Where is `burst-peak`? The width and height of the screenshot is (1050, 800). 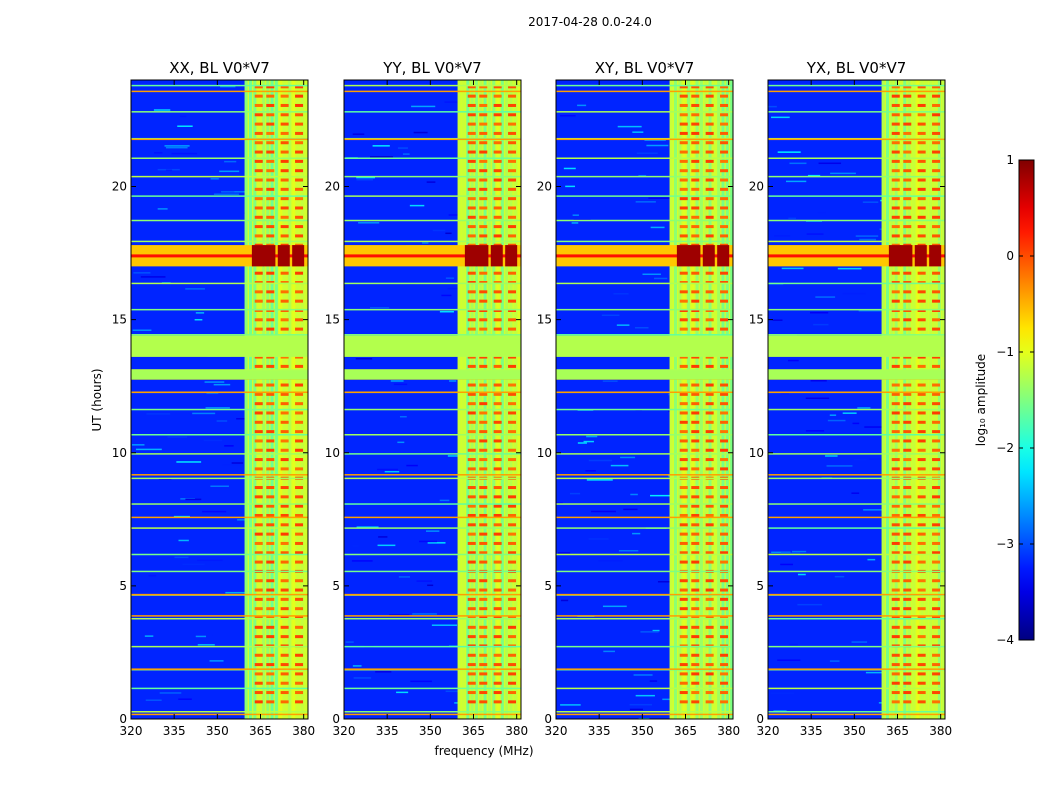
burst-peak is located at coordinates (920, 256).